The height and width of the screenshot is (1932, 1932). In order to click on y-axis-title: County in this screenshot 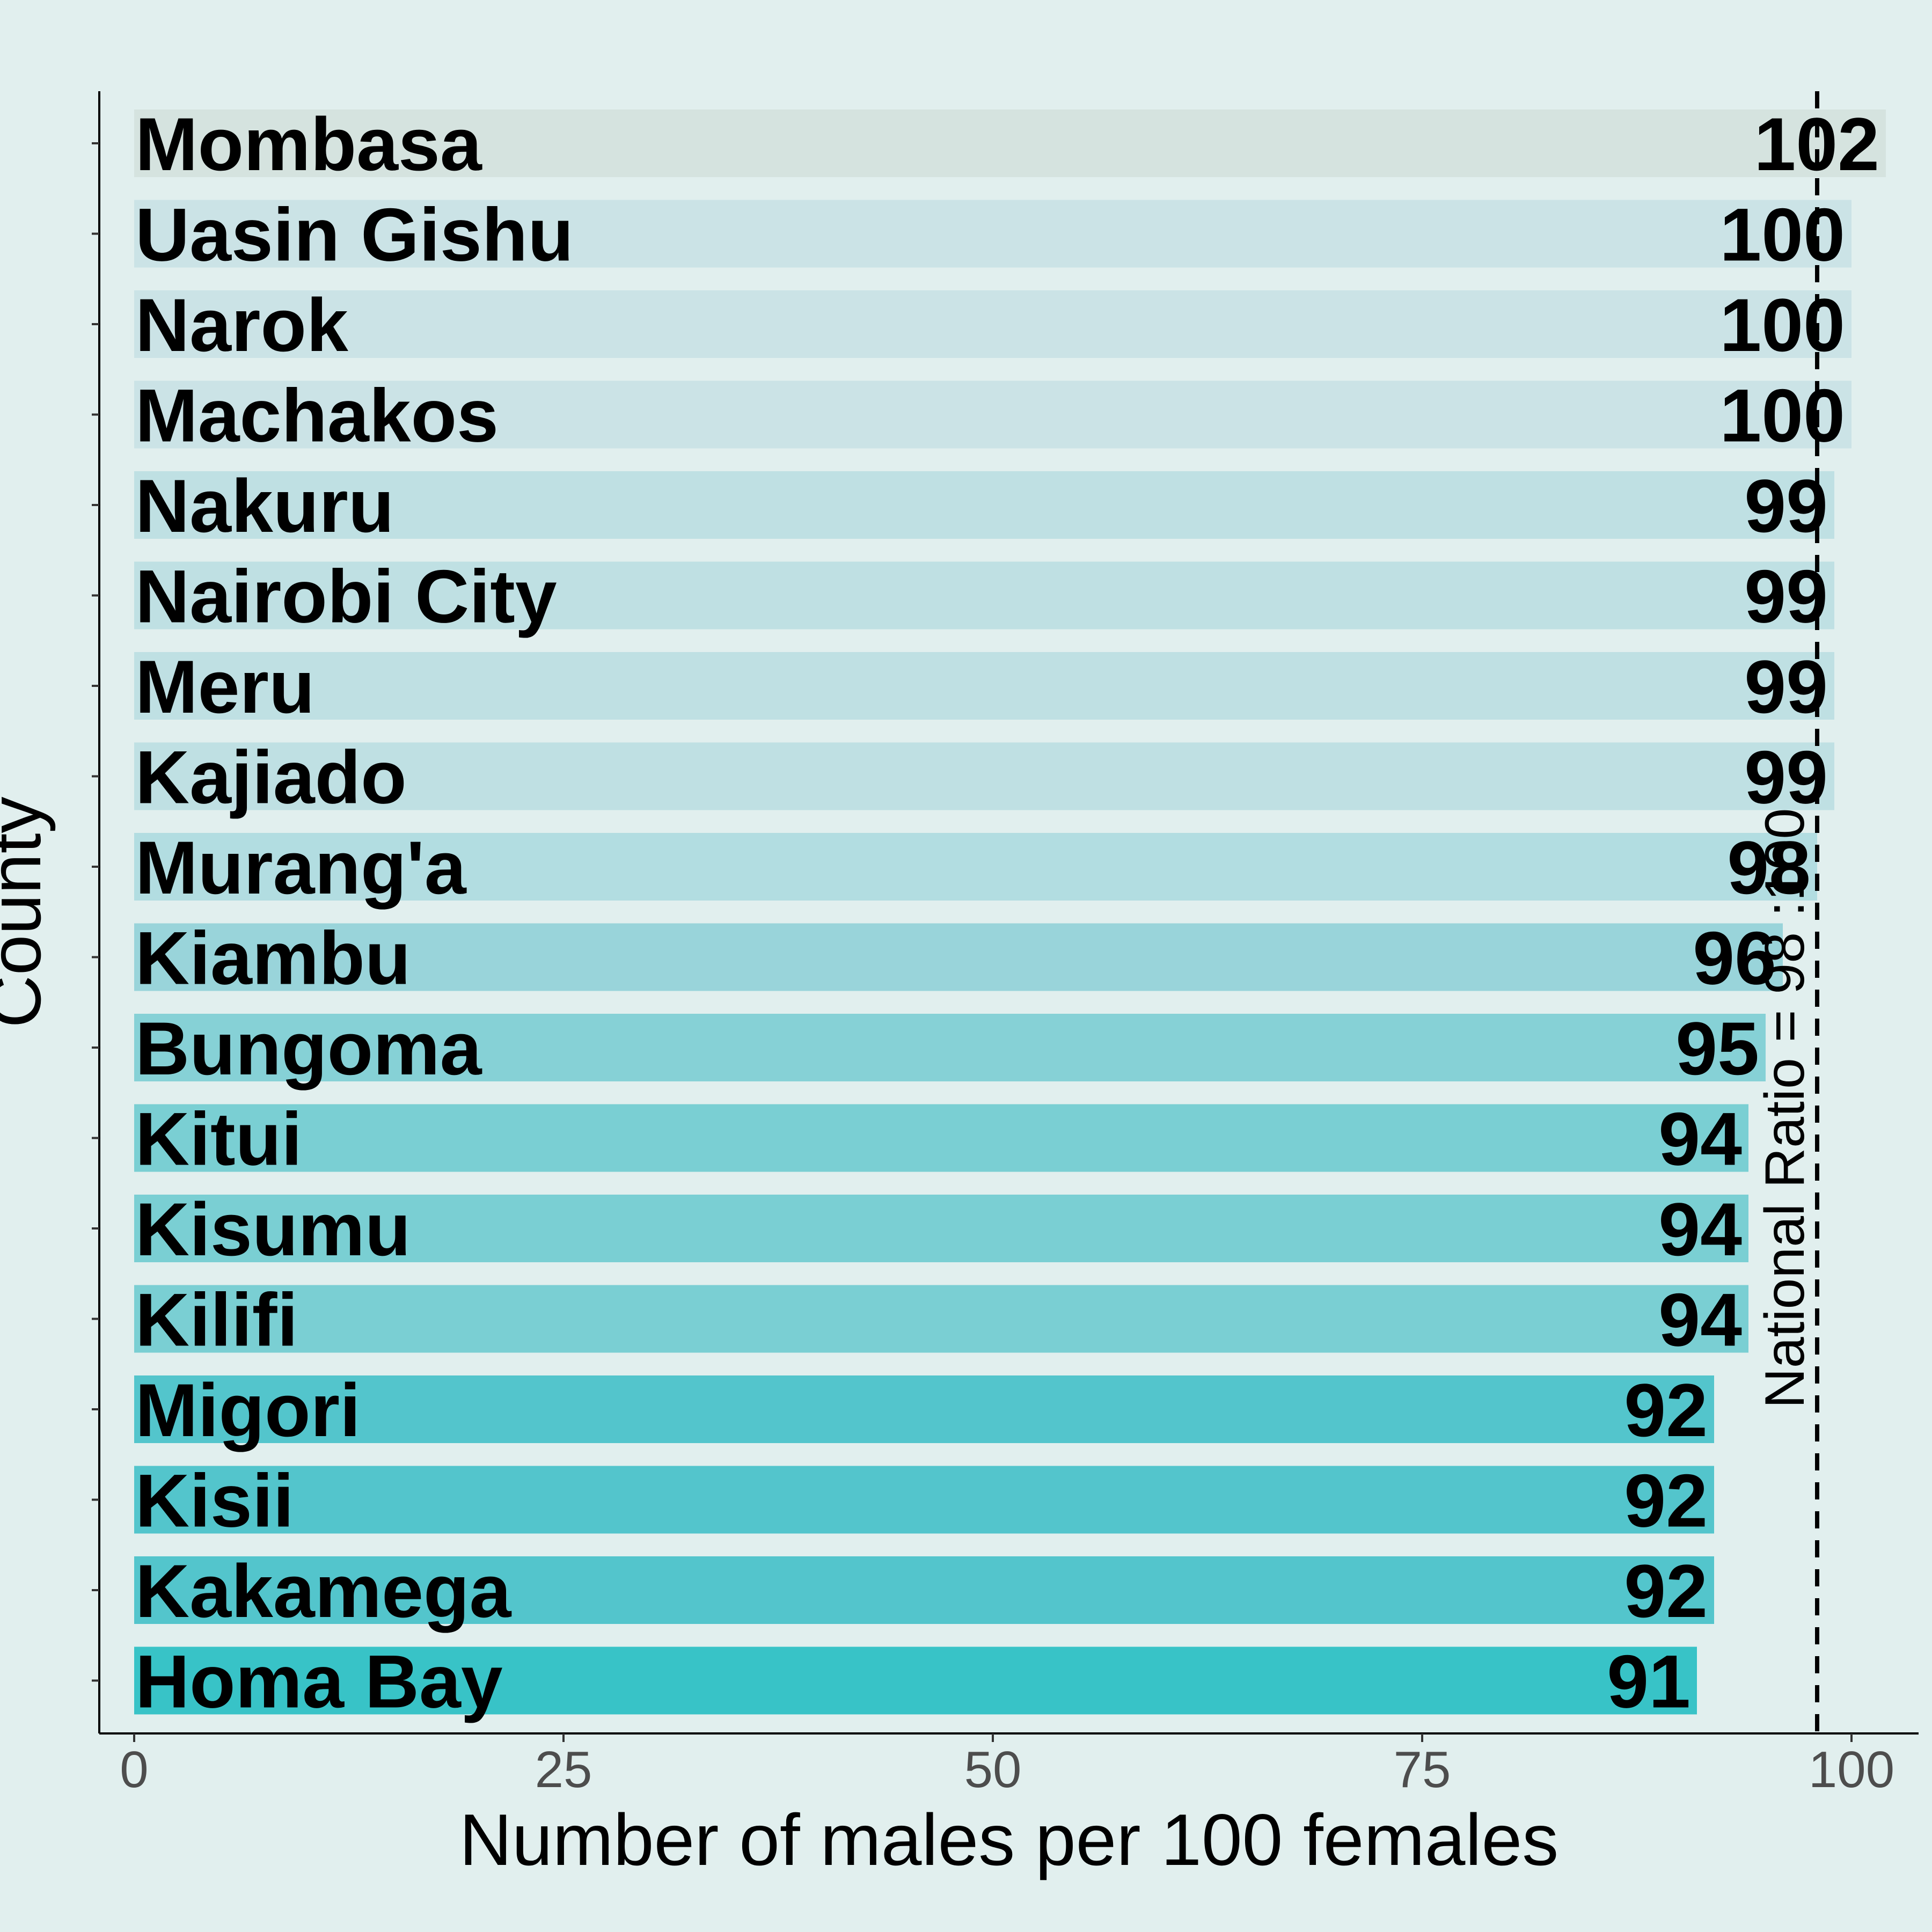, I will do `click(28, 912)`.